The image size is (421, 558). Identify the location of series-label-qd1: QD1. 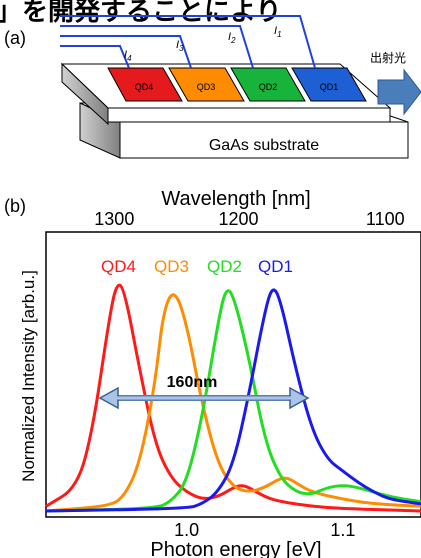
(275, 266).